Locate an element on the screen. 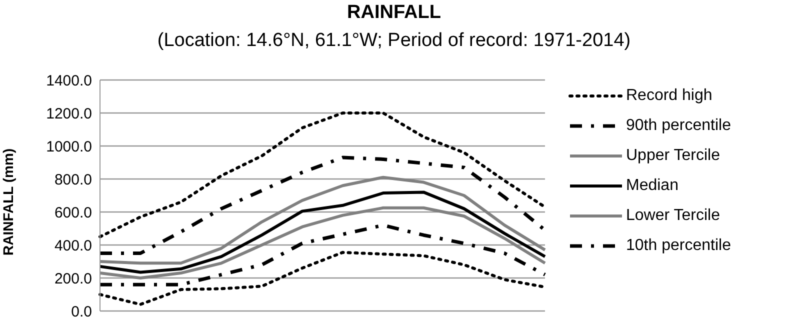 This screenshot has height=321, width=788. y-tick-label: 1400.0 is located at coordinates (69, 81).